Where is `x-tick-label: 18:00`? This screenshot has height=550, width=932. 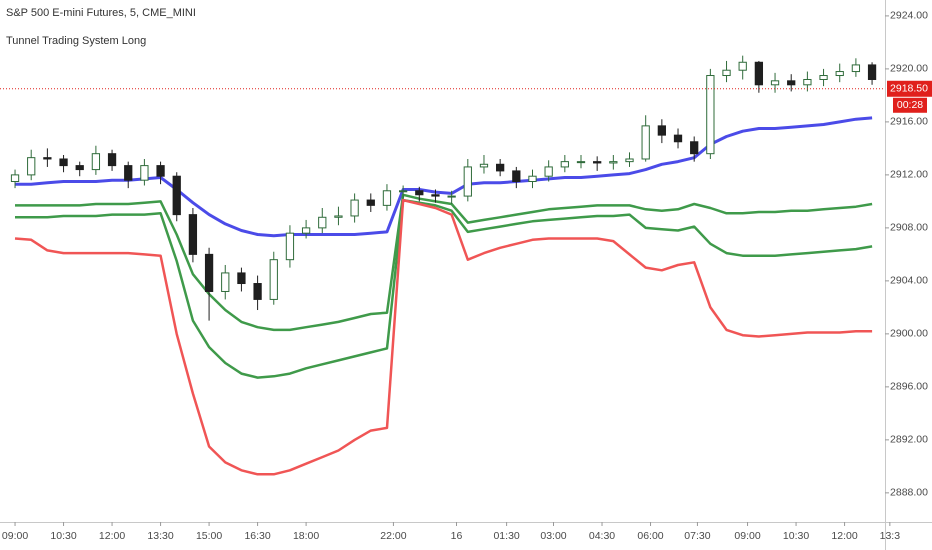 x-tick-label: 18:00 is located at coordinates (306, 536).